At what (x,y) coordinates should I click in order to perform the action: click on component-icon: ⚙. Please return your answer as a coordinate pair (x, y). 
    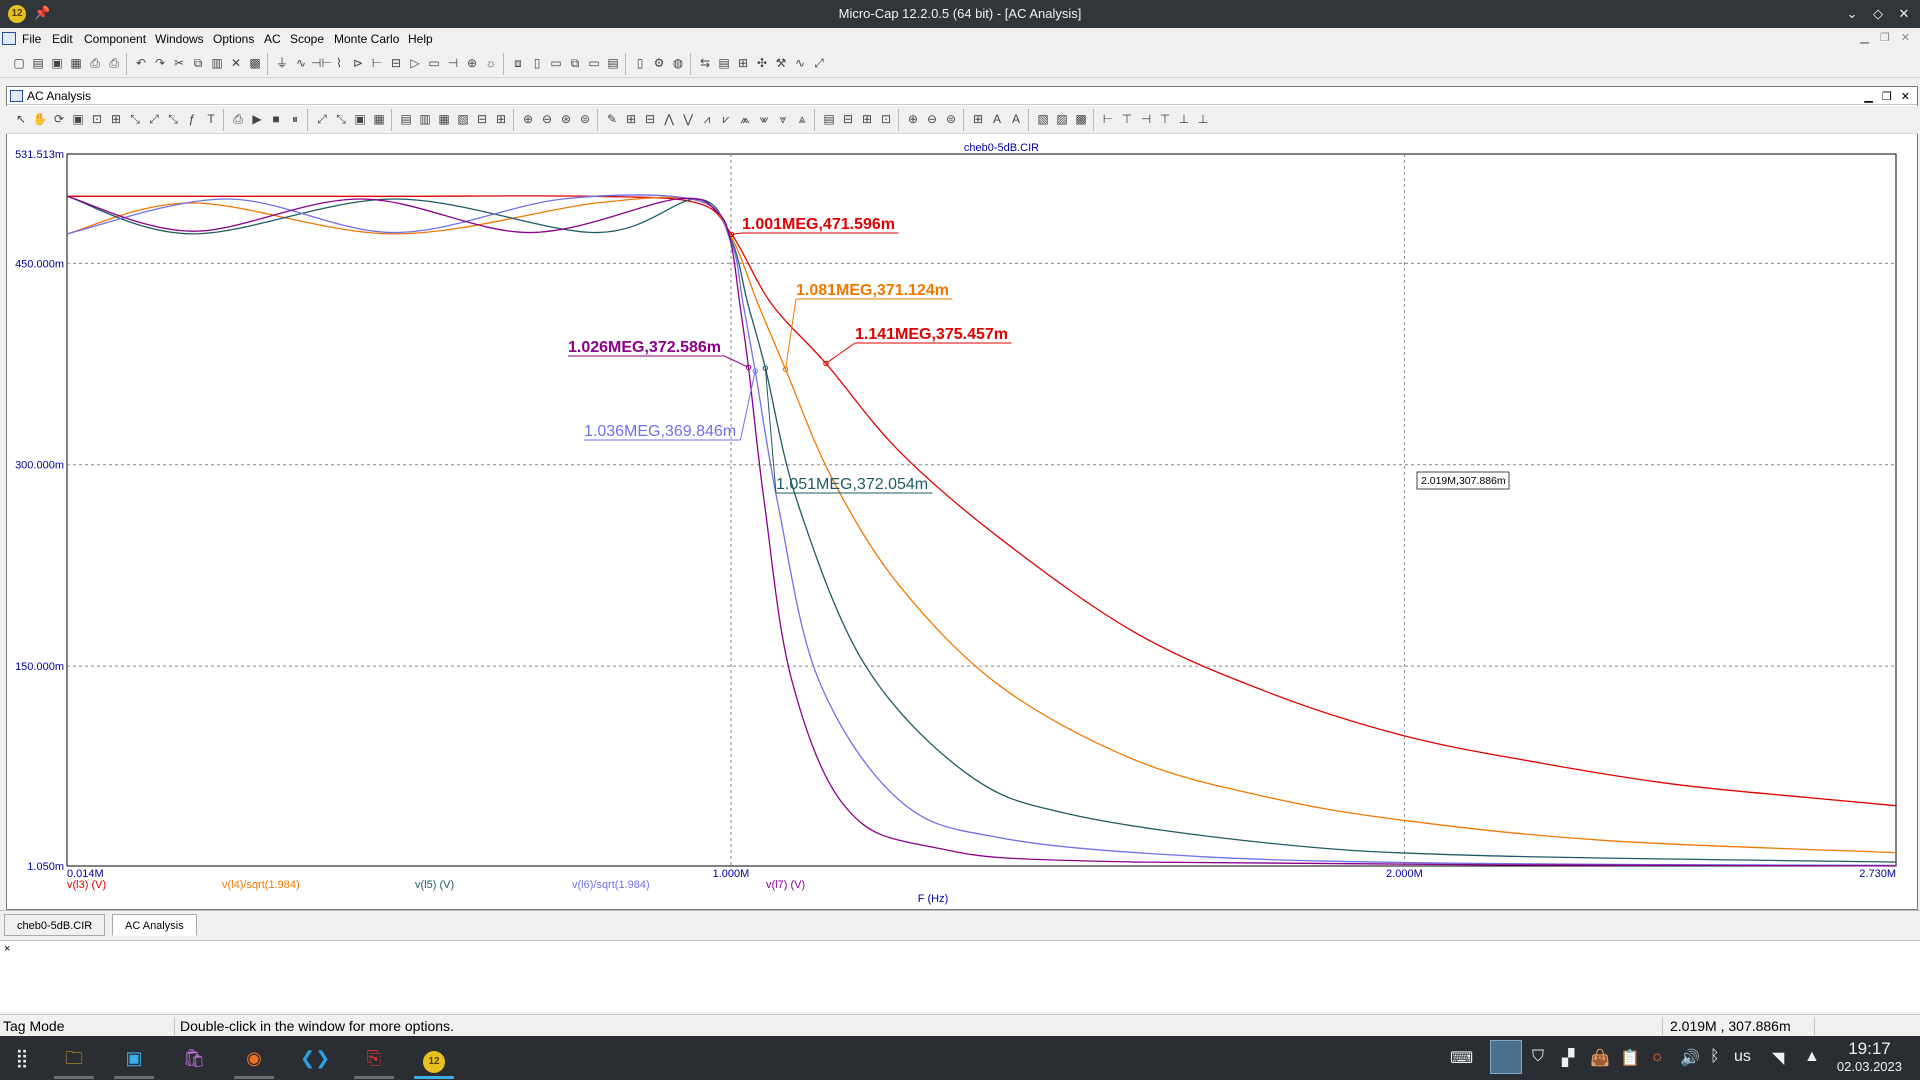
    Looking at the image, I should click on (659, 63).